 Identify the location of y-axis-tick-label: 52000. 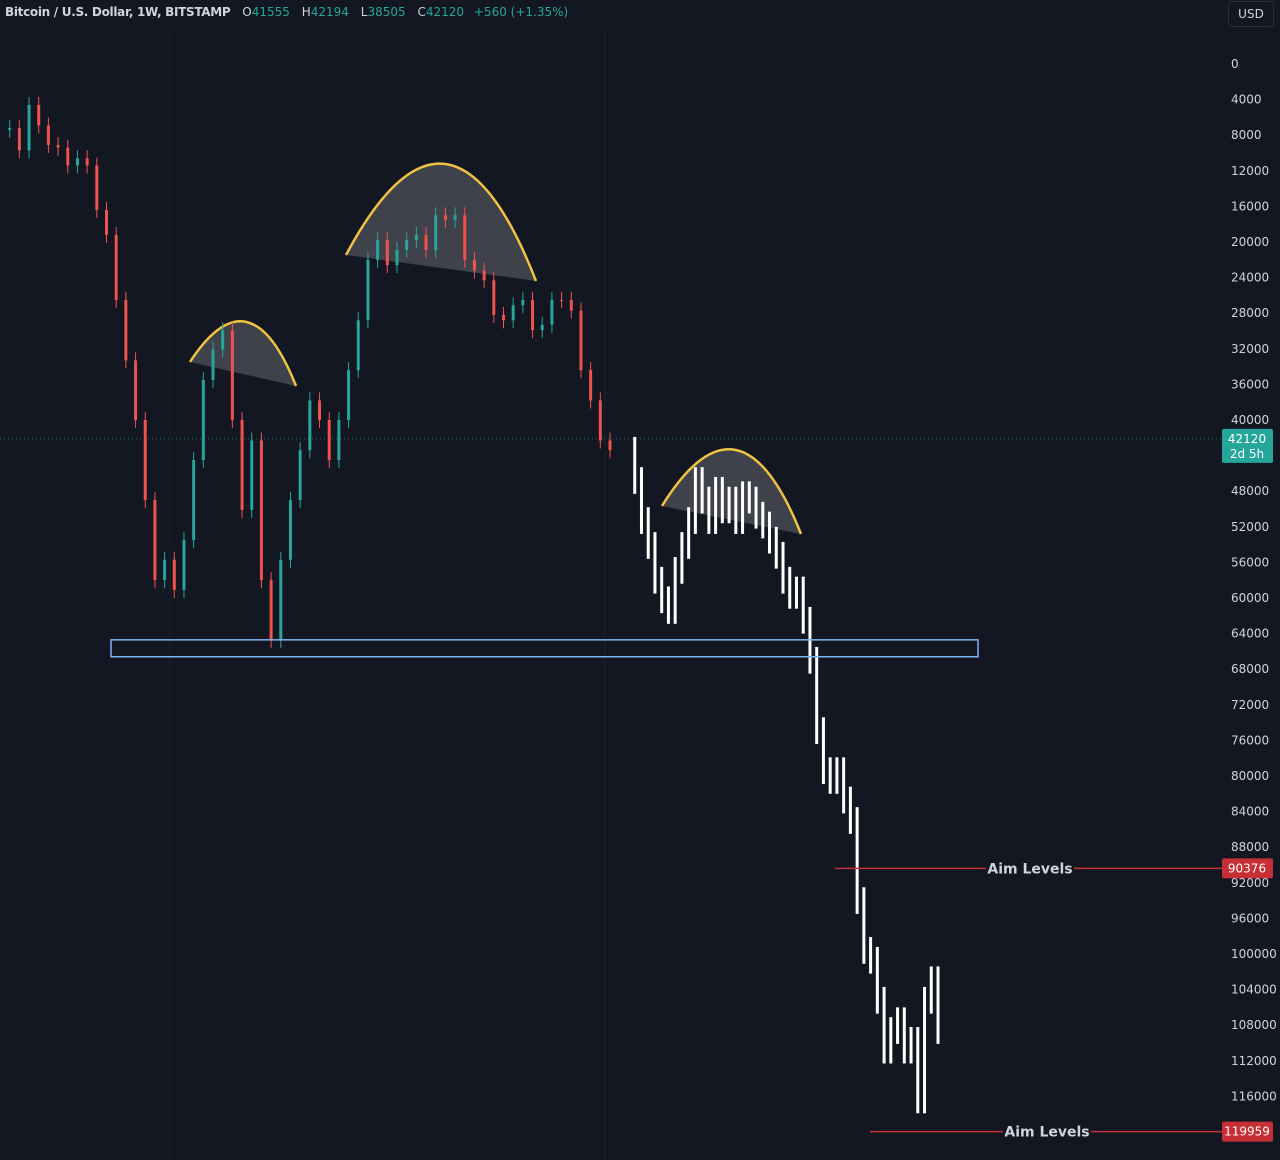
(1250, 527).